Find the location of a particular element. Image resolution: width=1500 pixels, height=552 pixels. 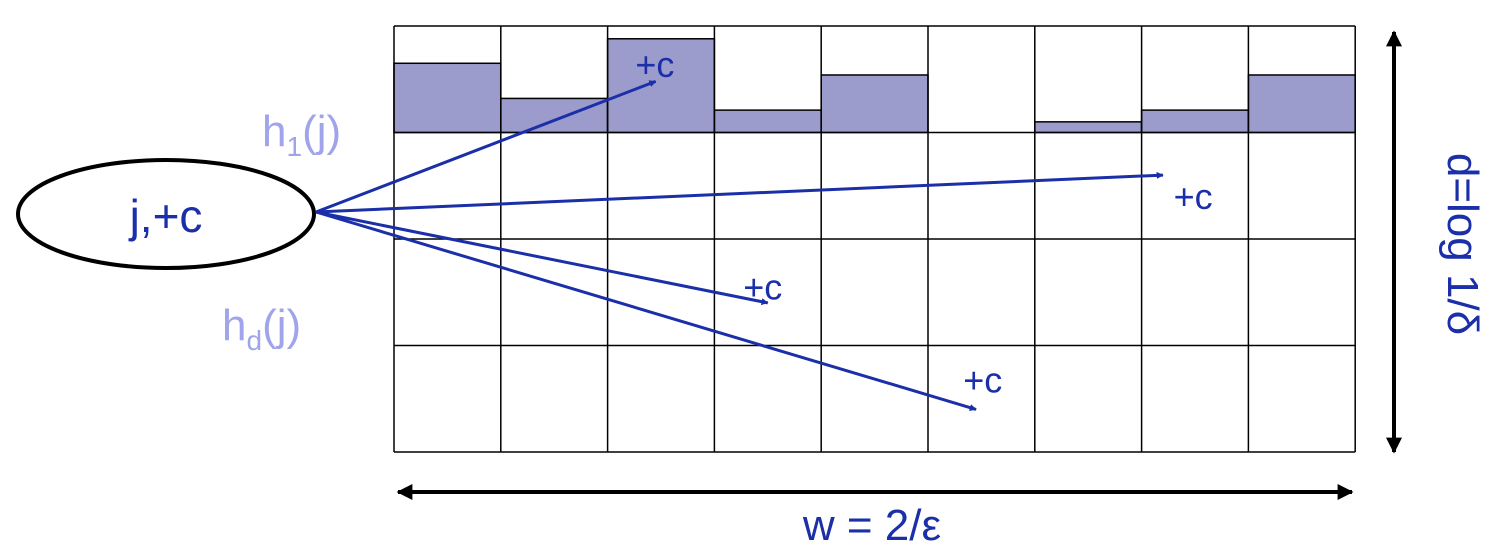

width-dimension-label: w = 2/ε is located at coordinates (871, 525).